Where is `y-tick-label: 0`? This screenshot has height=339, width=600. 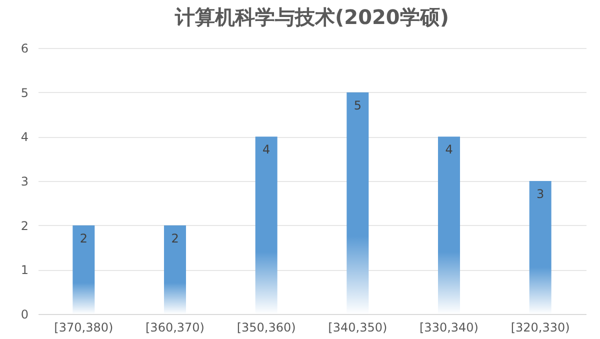 y-tick-label: 0 is located at coordinates (24, 315).